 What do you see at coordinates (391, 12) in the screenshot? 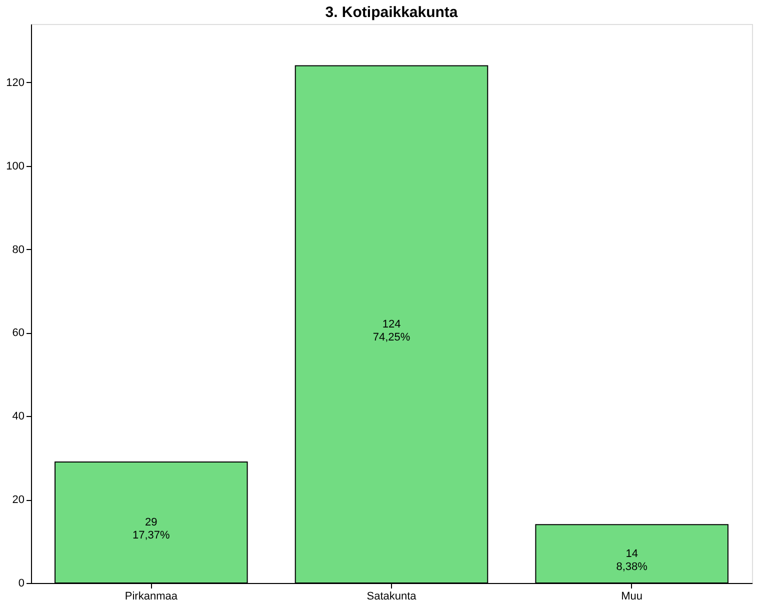
I see `chart-title: 3. Kotipaikkakunta` at bounding box center [391, 12].